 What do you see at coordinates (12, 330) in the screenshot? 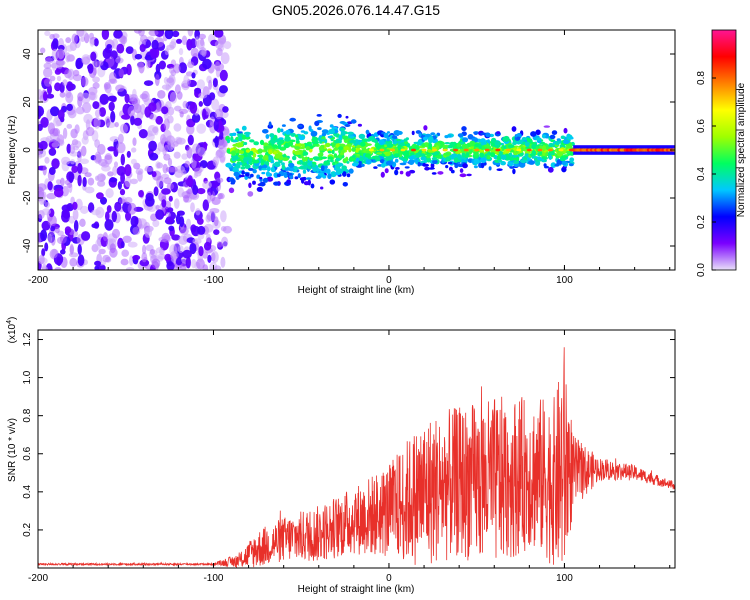
I see `svg-text: (x104)` at bounding box center [12, 330].